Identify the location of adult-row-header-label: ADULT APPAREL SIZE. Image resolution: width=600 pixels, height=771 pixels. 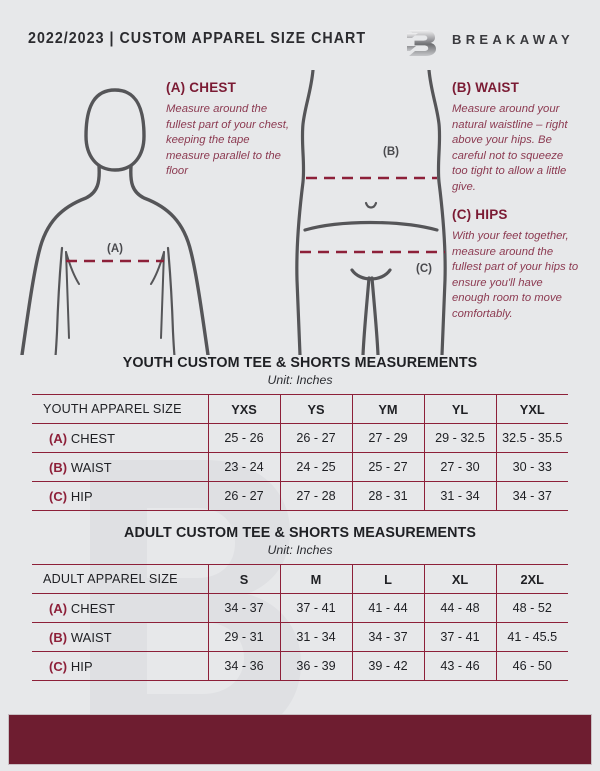
(120, 579).